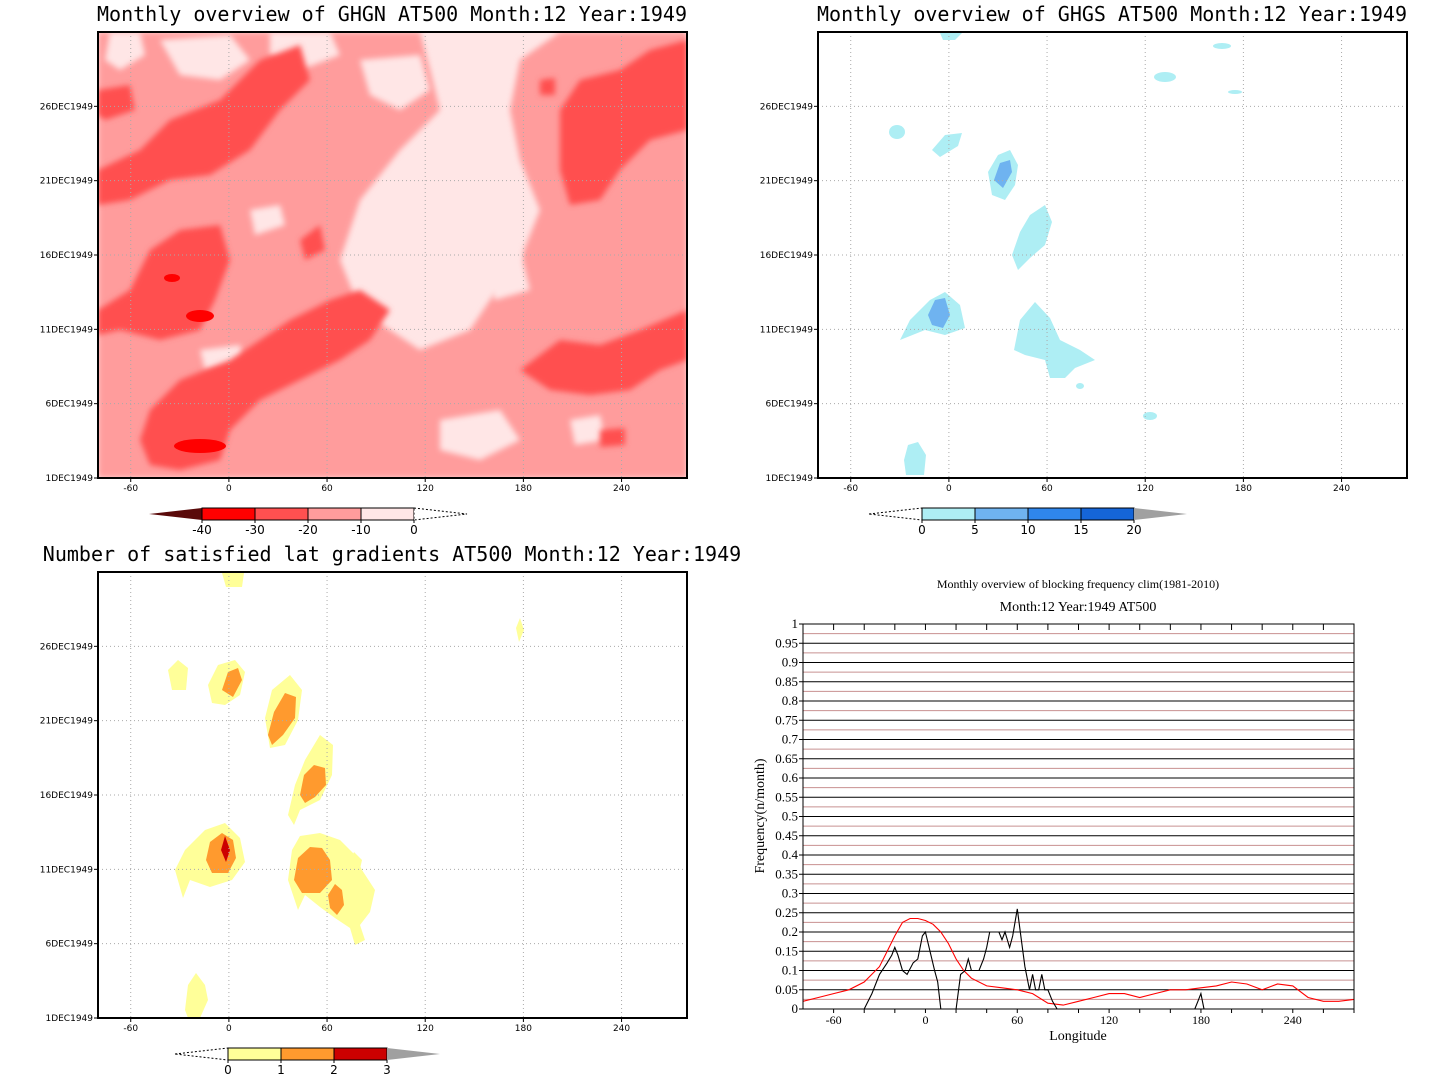  Describe the element at coordinates (786, 873) in the screenshot. I see `y-tick-label: 0.35` at that location.